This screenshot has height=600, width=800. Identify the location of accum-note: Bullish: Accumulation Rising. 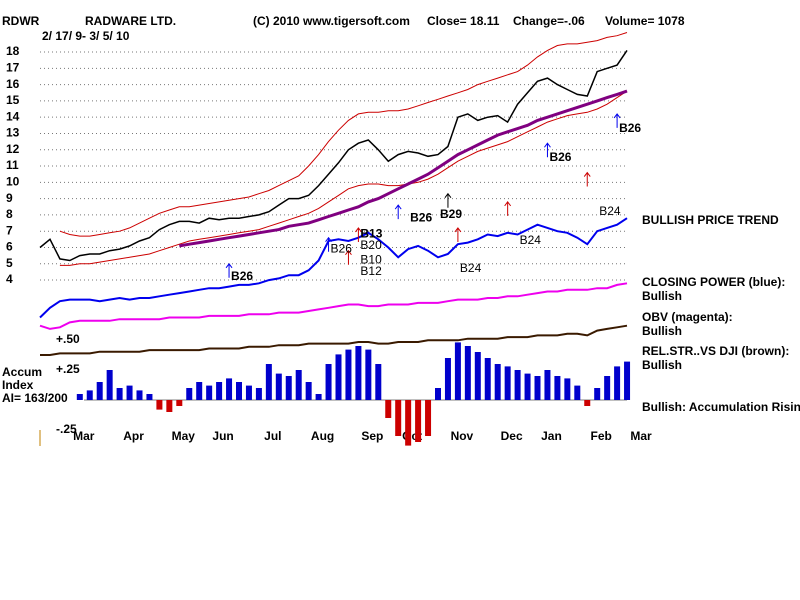
(721, 407).